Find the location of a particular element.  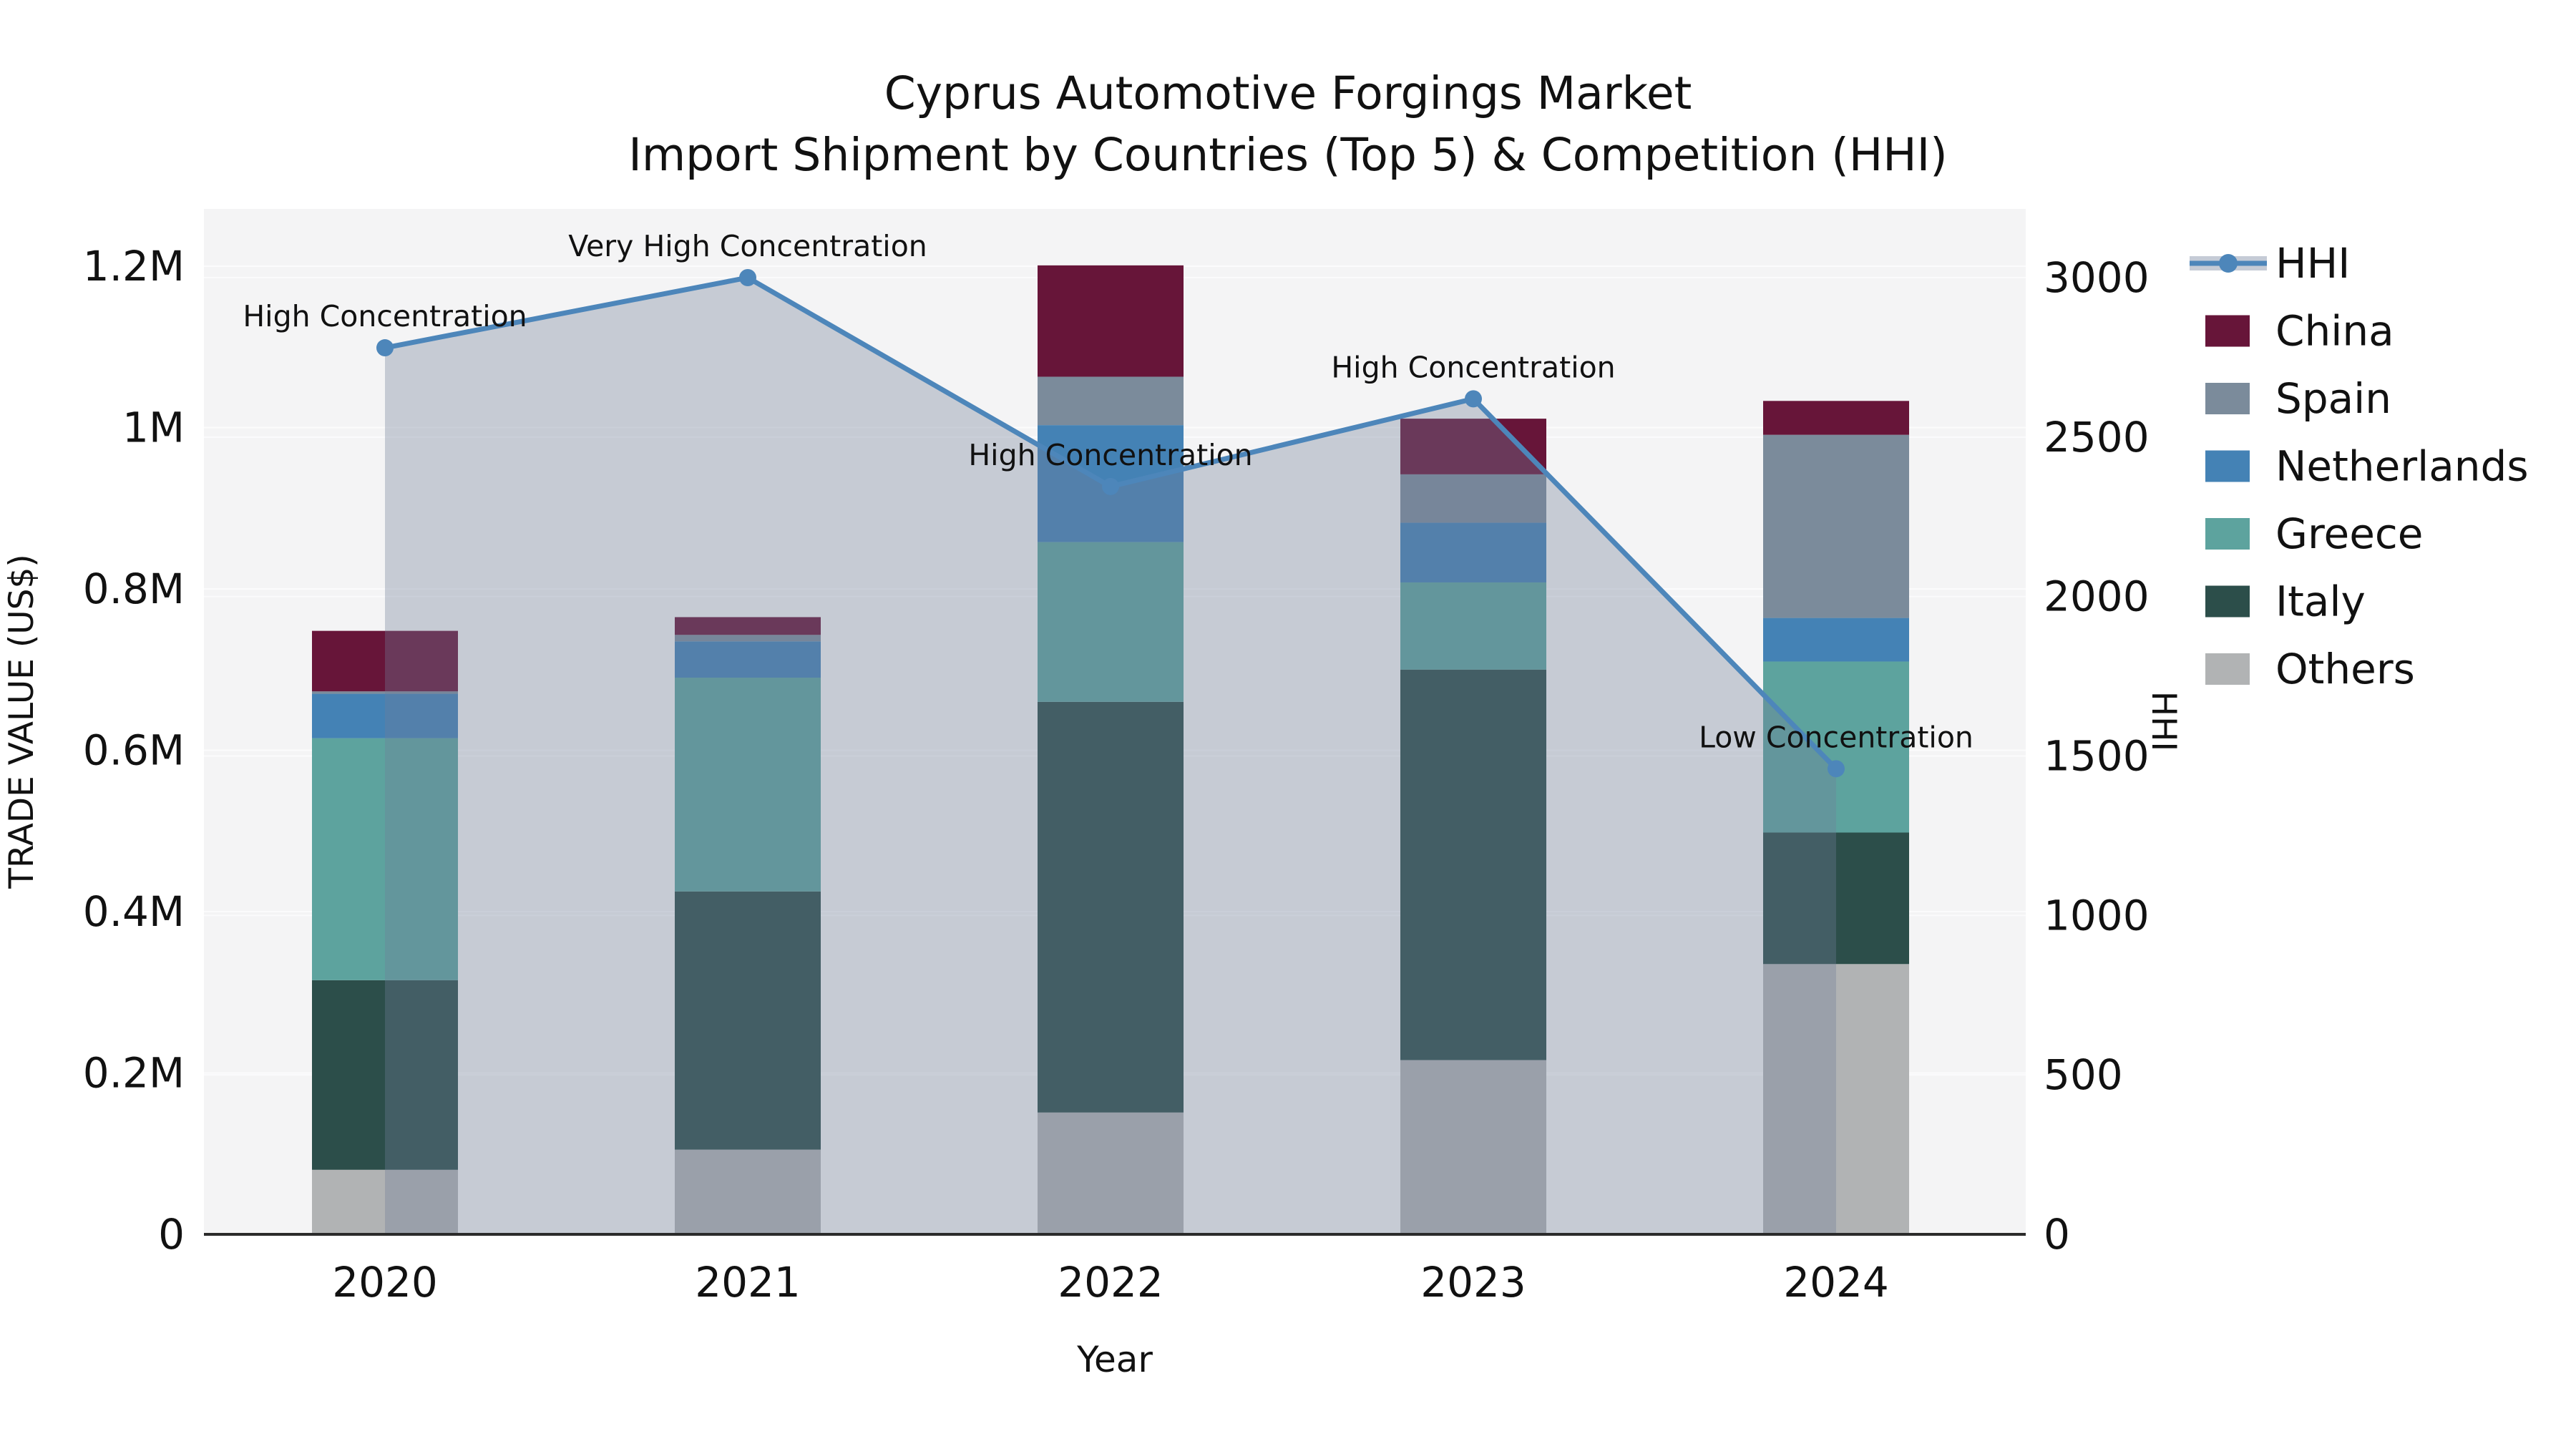

annotation-2021: Very High Concentration is located at coordinates (747, 246).